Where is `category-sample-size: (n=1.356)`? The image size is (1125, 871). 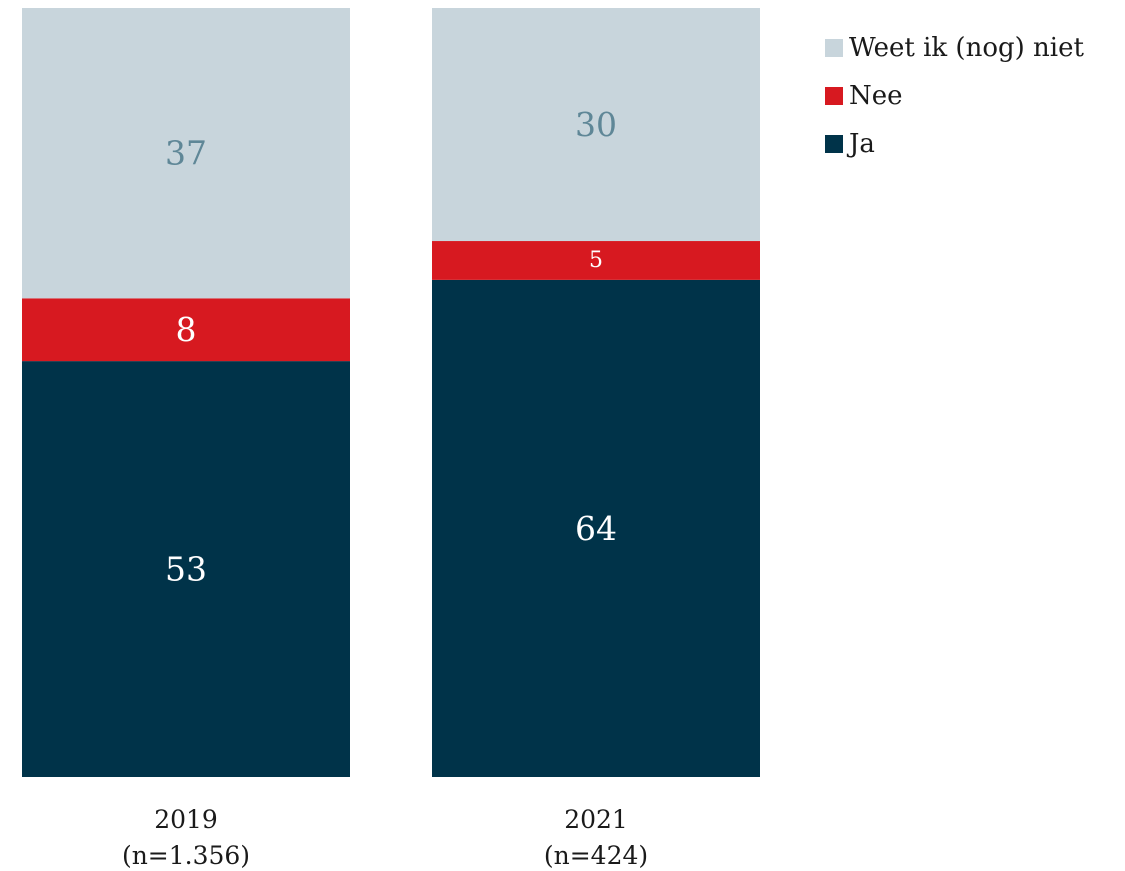 category-sample-size: (n=1.356) is located at coordinates (186, 855).